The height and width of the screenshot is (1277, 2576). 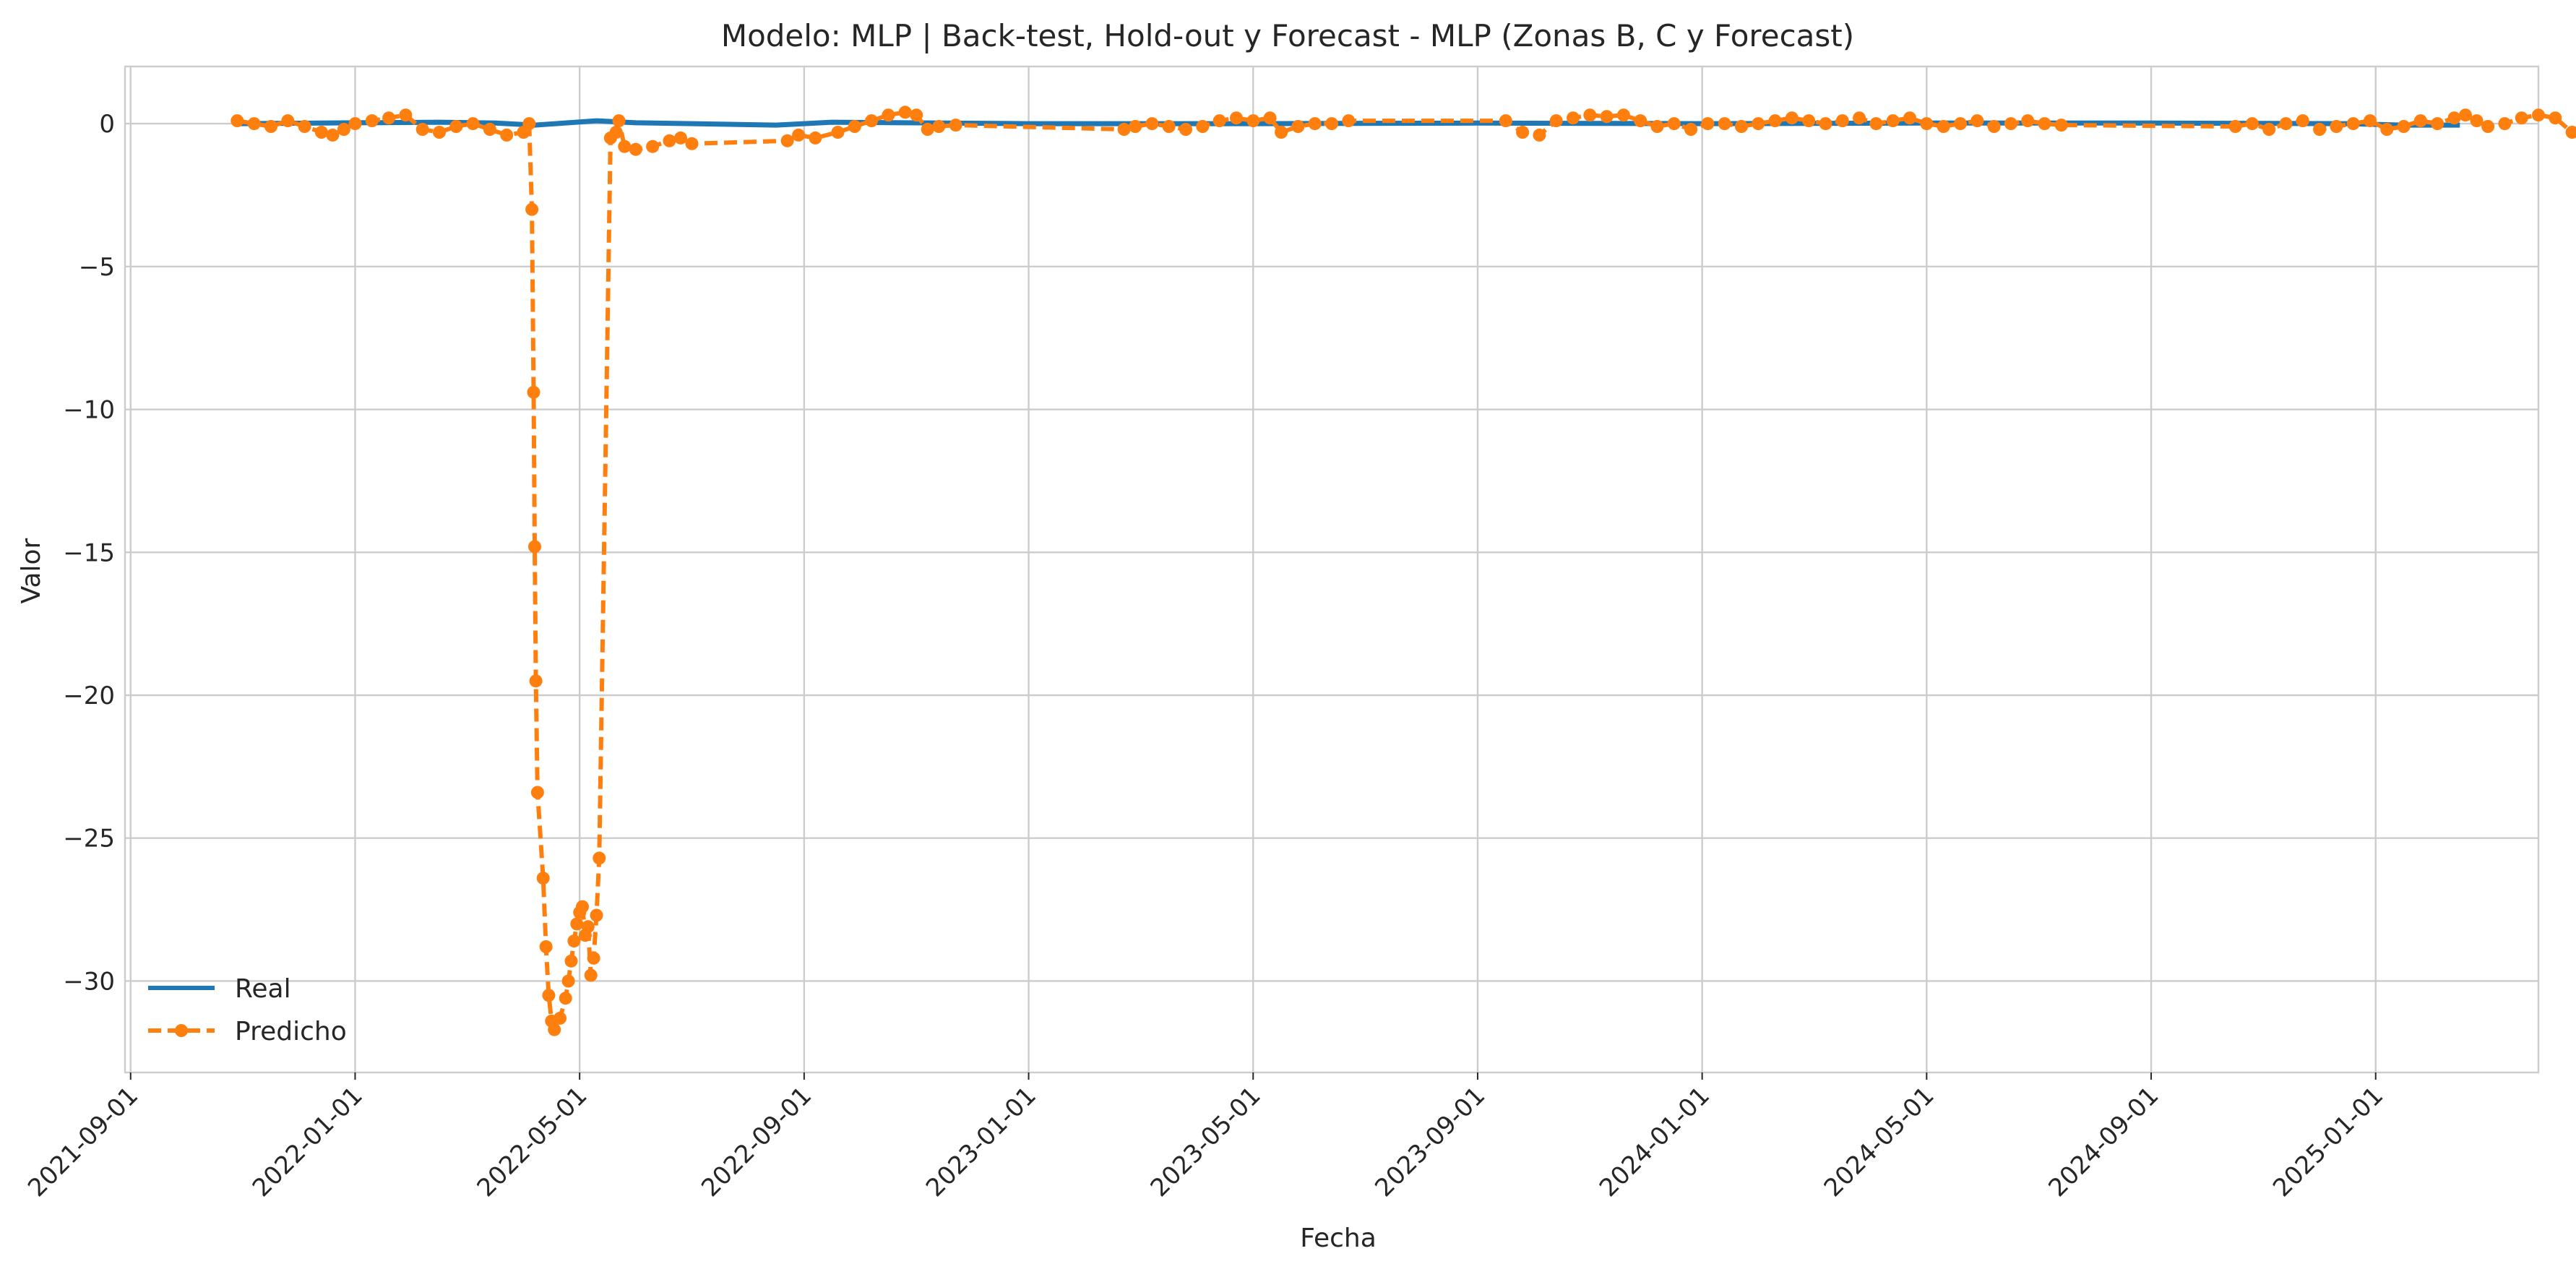 I want to click on y-tick-label: −5, so click(x=97, y=267).